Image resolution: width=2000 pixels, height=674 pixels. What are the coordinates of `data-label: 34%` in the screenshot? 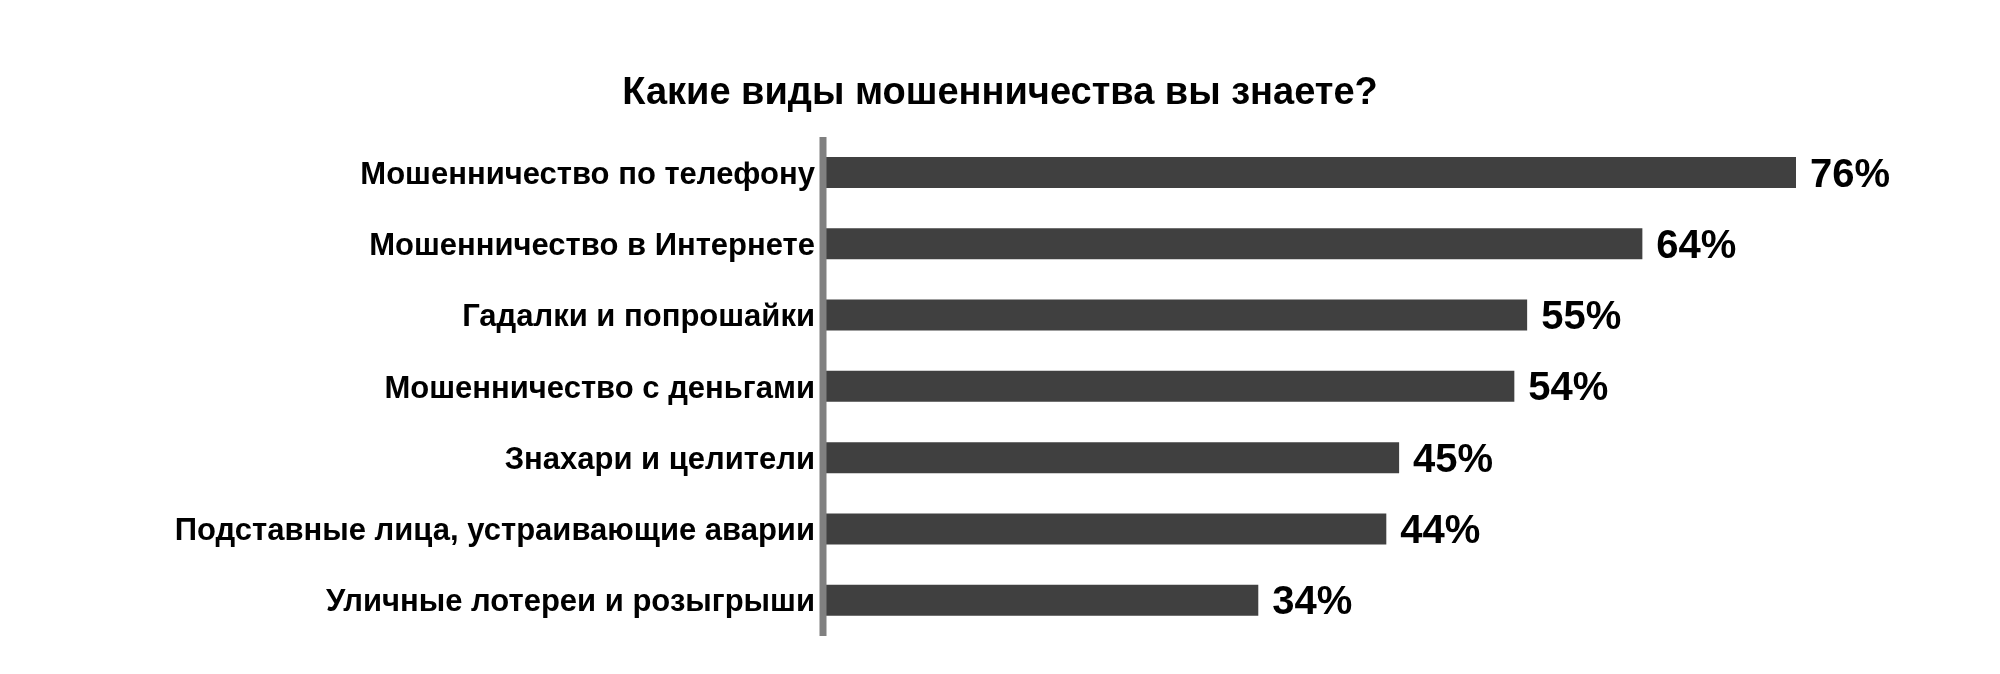 It's located at (1312, 600).